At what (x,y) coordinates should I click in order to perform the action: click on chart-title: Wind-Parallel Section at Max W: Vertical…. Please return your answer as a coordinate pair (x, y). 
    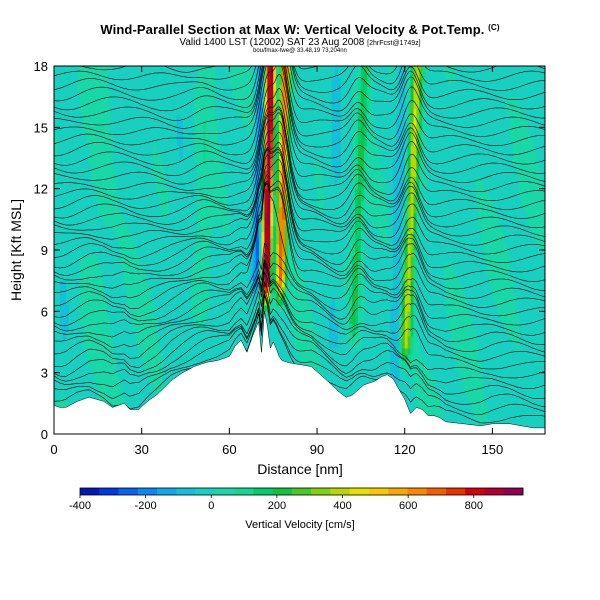
    Looking at the image, I should click on (300, 29).